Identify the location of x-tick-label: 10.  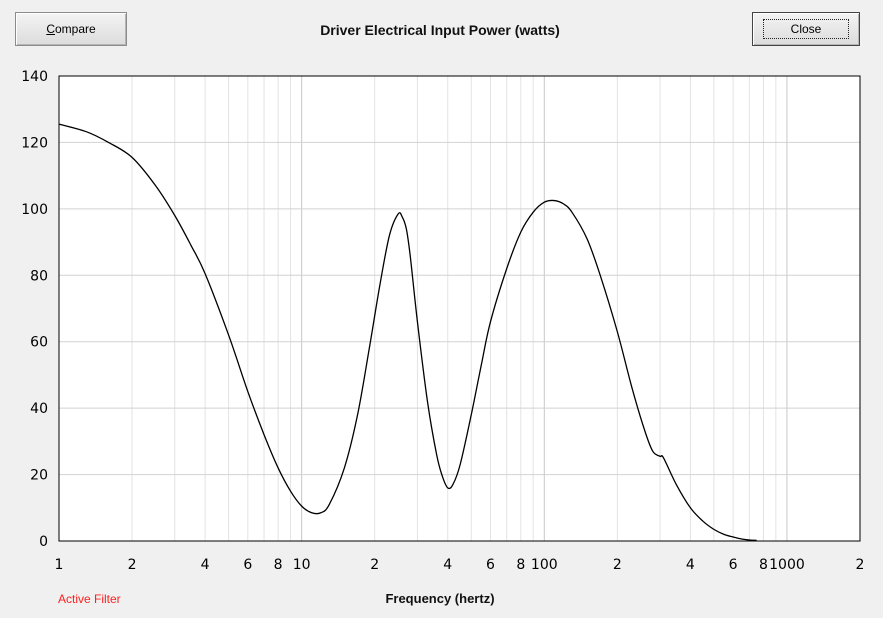
(302, 565).